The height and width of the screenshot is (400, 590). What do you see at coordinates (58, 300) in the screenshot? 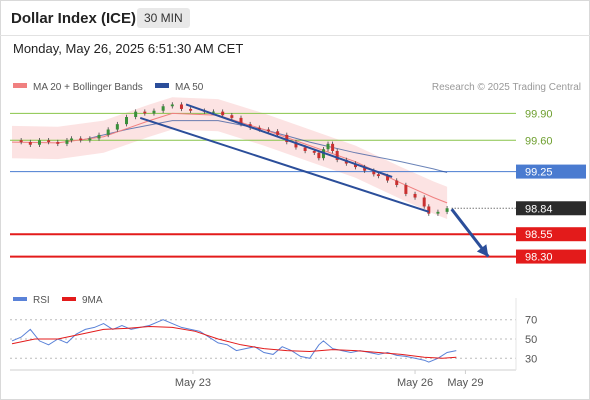
I see `rsi-legend: RSI 9MA` at bounding box center [58, 300].